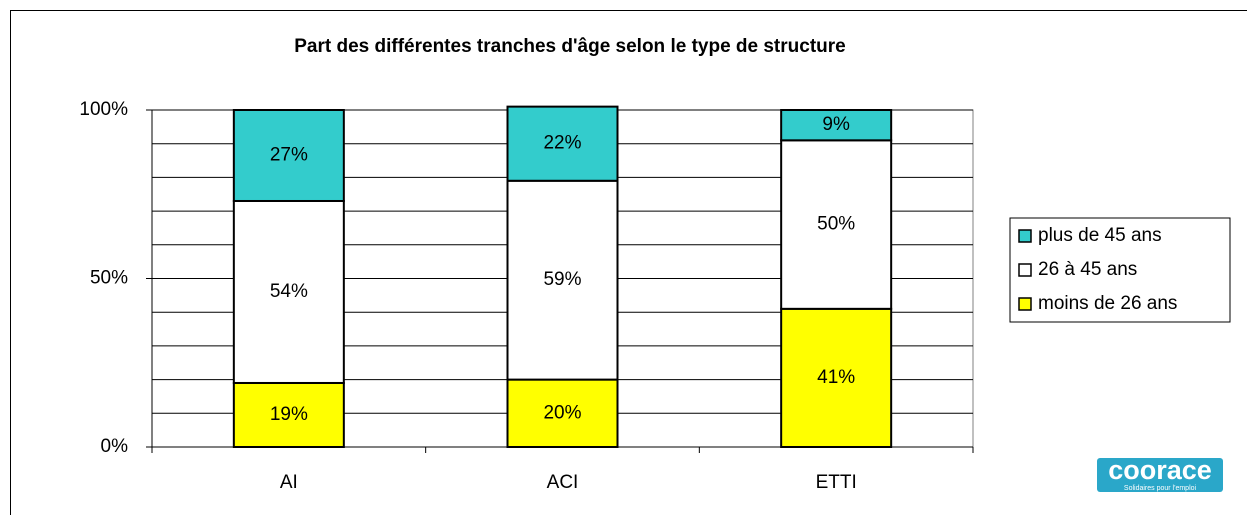 The height and width of the screenshot is (515, 1247). What do you see at coordinates (1107, 303) in the screenshot?
I see `legend-label: moins de 26 ans` at bounding box center [1107, 303].